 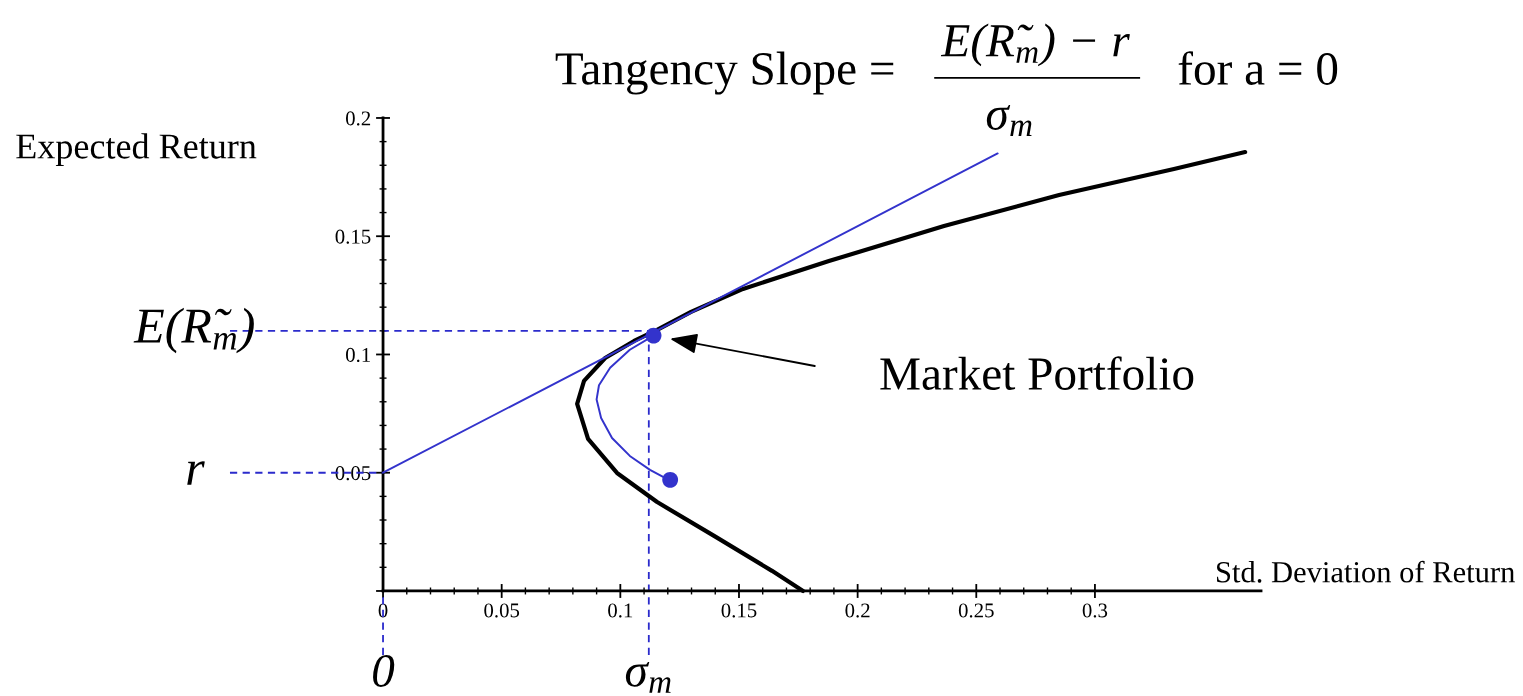 What do you see at coordinates (976, 610) in the screenshot?
I see `x-tick-label: 0.25` at bounding box center [976, 610].